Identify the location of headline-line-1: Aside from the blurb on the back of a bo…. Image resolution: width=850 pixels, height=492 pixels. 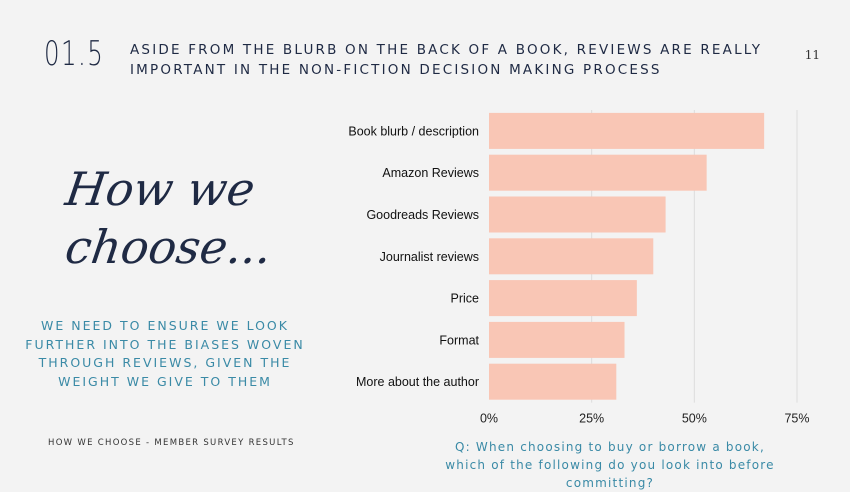
(446, 50).